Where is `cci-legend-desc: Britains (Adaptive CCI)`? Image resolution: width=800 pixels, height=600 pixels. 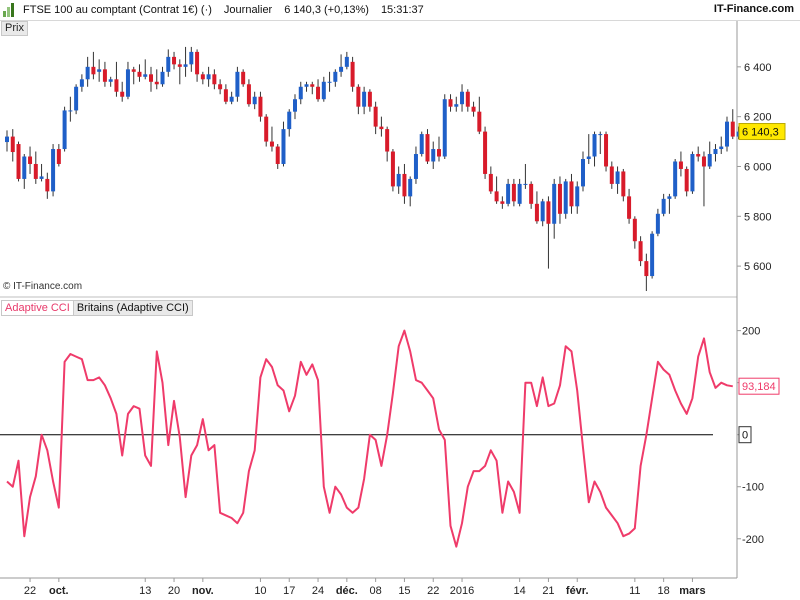 cci-legend-desc: Britains (Adaptive CCI) is located at coordinates (132, 308).